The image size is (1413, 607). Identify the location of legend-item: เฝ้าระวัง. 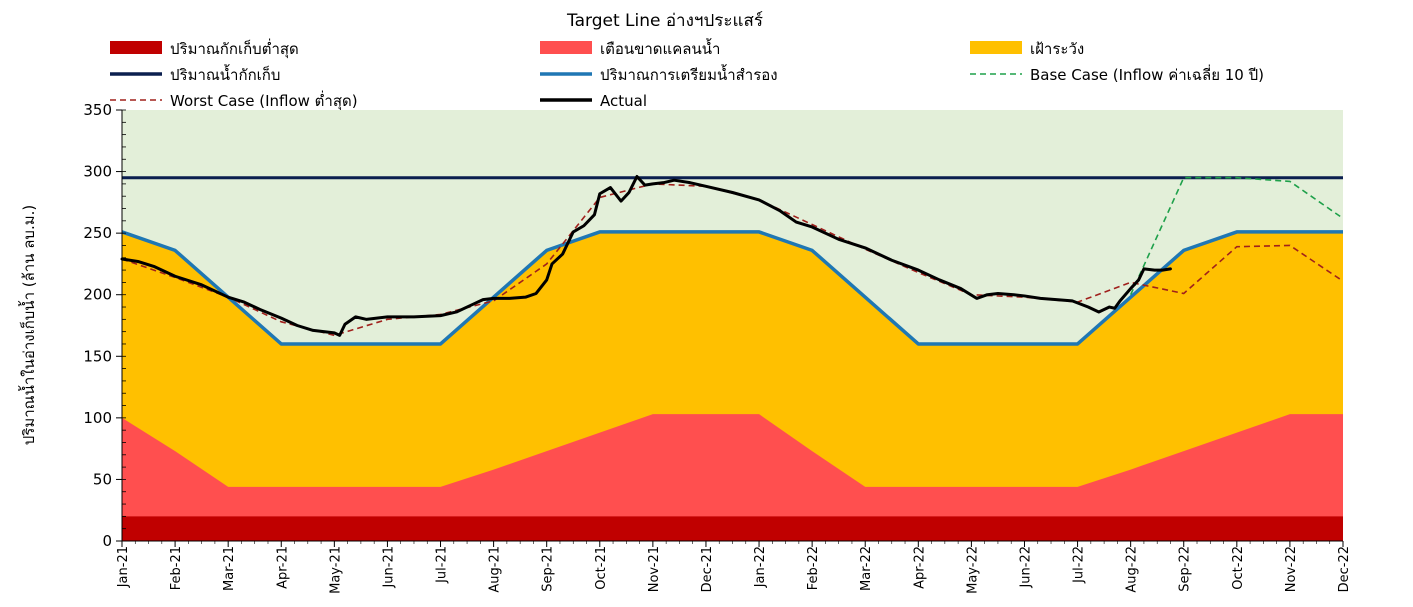
(1027, 49).